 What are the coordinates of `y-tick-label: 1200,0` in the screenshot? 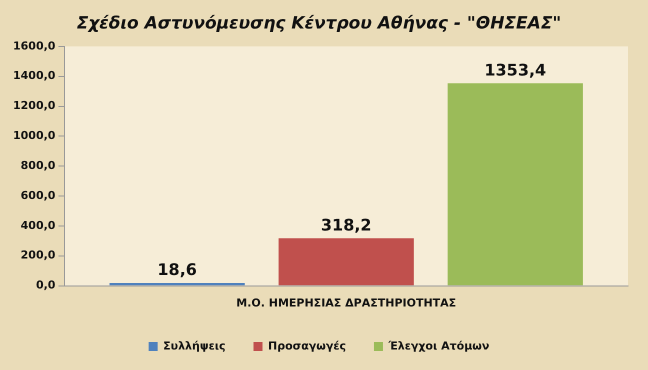 It's located at (34, 105).